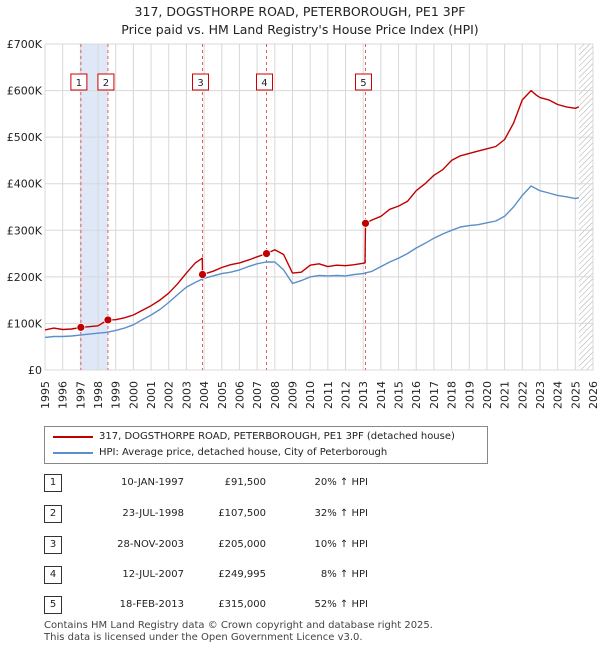 The width and height of the screenshot is (600, 650). Describe the element at coordinates (133, 395) in the screenshot. I see `x-tick-label: 2000` at that location.